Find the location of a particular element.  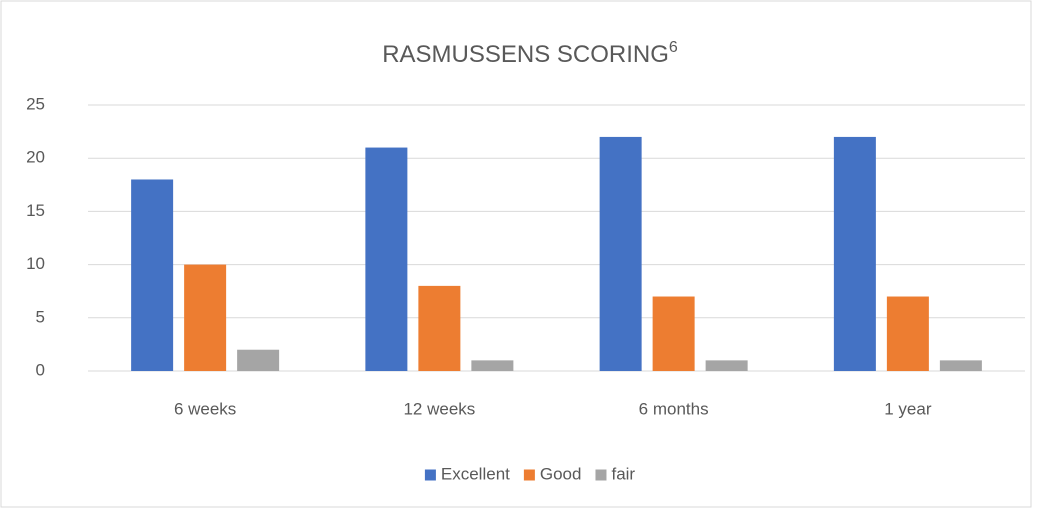

legend-label: Excellent is located at coordinates (475, 473).